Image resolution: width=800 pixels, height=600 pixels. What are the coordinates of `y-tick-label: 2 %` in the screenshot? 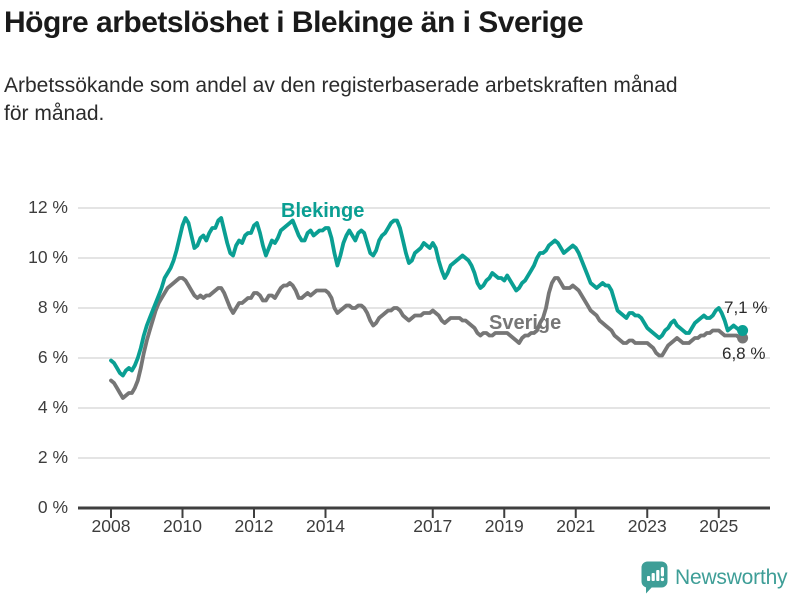 It's located at (52, 457).